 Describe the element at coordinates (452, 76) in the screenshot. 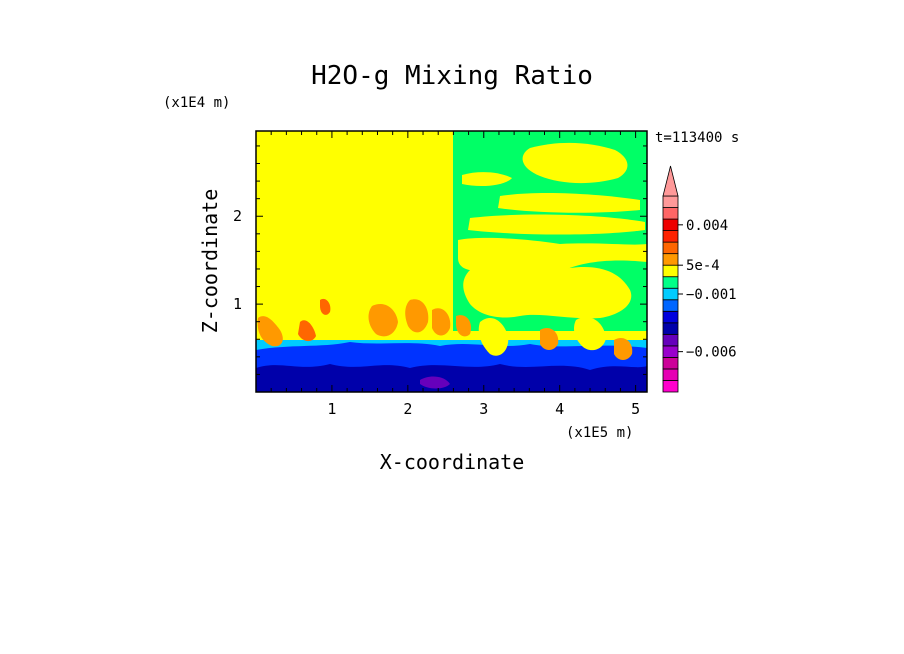

I see `chart-title: H2O-g Mixing Ratio` at that location.